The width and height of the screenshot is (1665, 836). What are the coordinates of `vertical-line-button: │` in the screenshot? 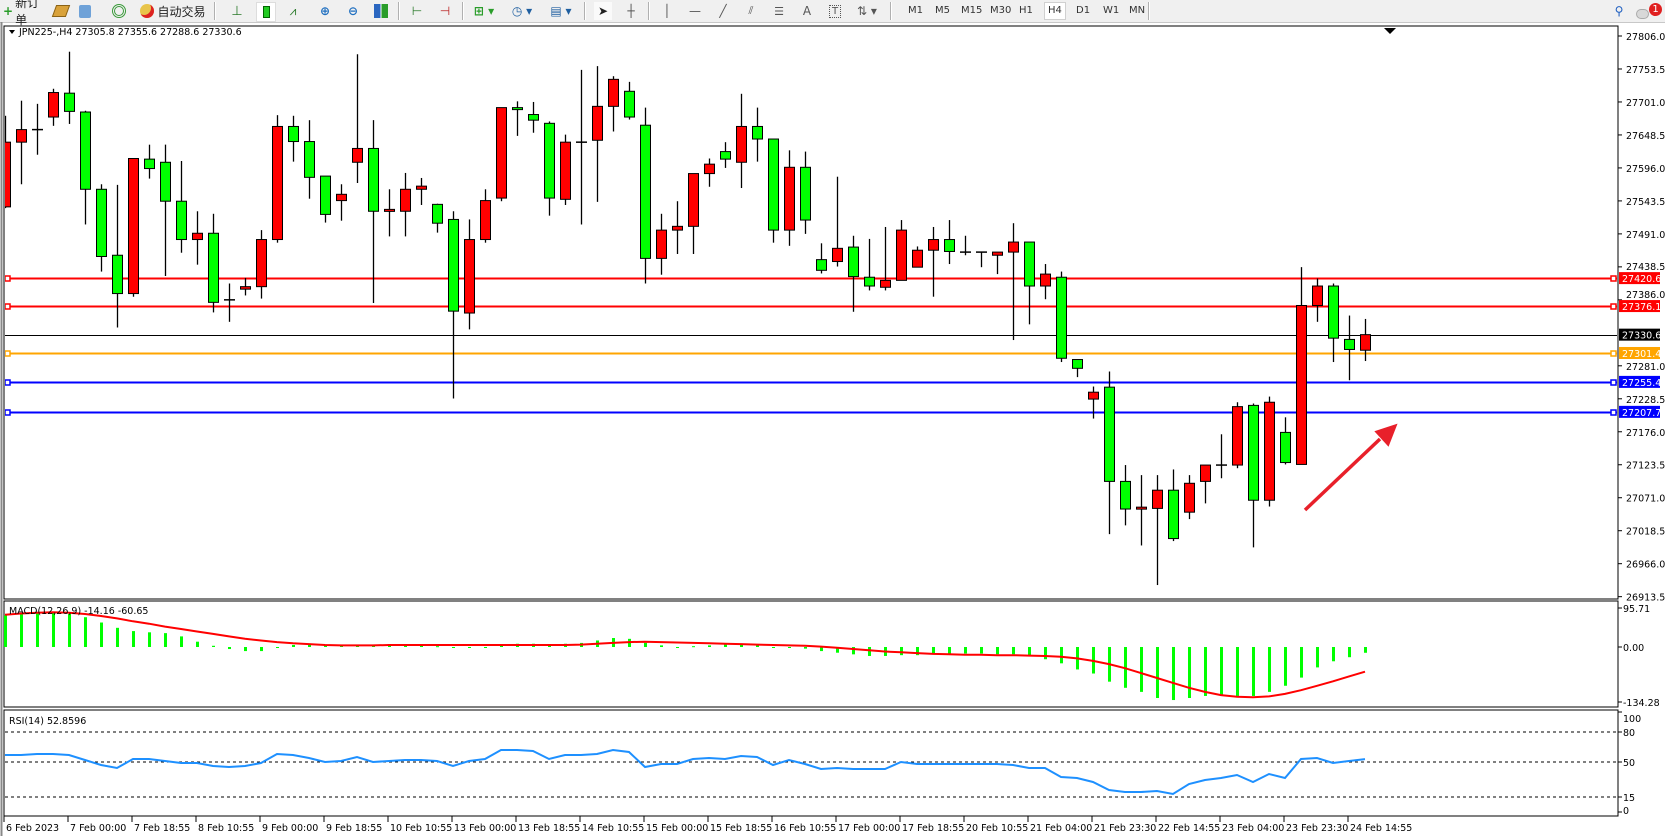 It's located at (667, 11).